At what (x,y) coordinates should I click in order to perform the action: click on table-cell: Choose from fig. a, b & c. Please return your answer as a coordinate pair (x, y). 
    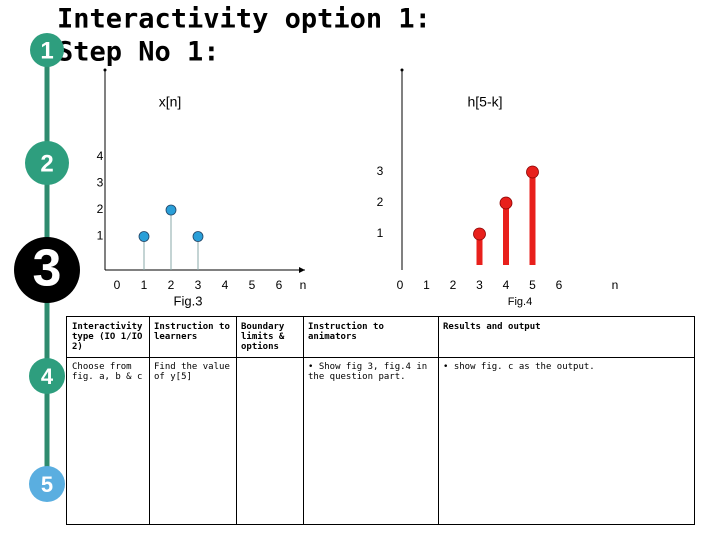
    Looking at the image, I should click on (107, 372).